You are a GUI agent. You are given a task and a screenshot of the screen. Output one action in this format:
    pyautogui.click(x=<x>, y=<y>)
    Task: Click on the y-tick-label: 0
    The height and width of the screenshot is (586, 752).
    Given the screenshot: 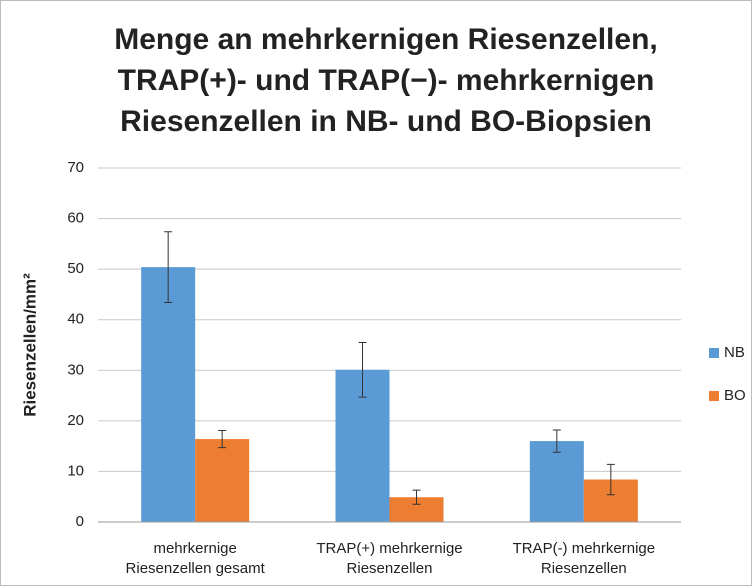 What is the action you would take?
    pyautogui.click(x=80, y=521)
    